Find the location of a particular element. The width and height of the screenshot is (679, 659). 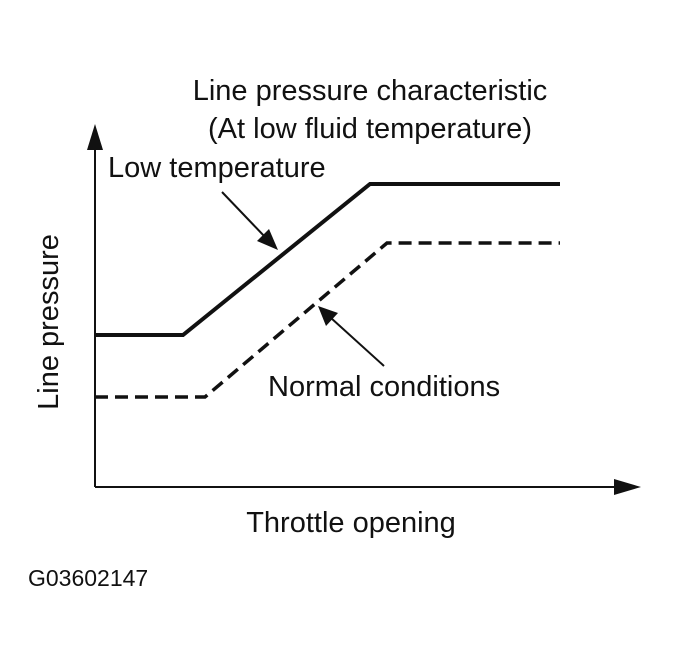

diagram-title-line2: (At low fluid temperature) is located at coordinates (370, 129).